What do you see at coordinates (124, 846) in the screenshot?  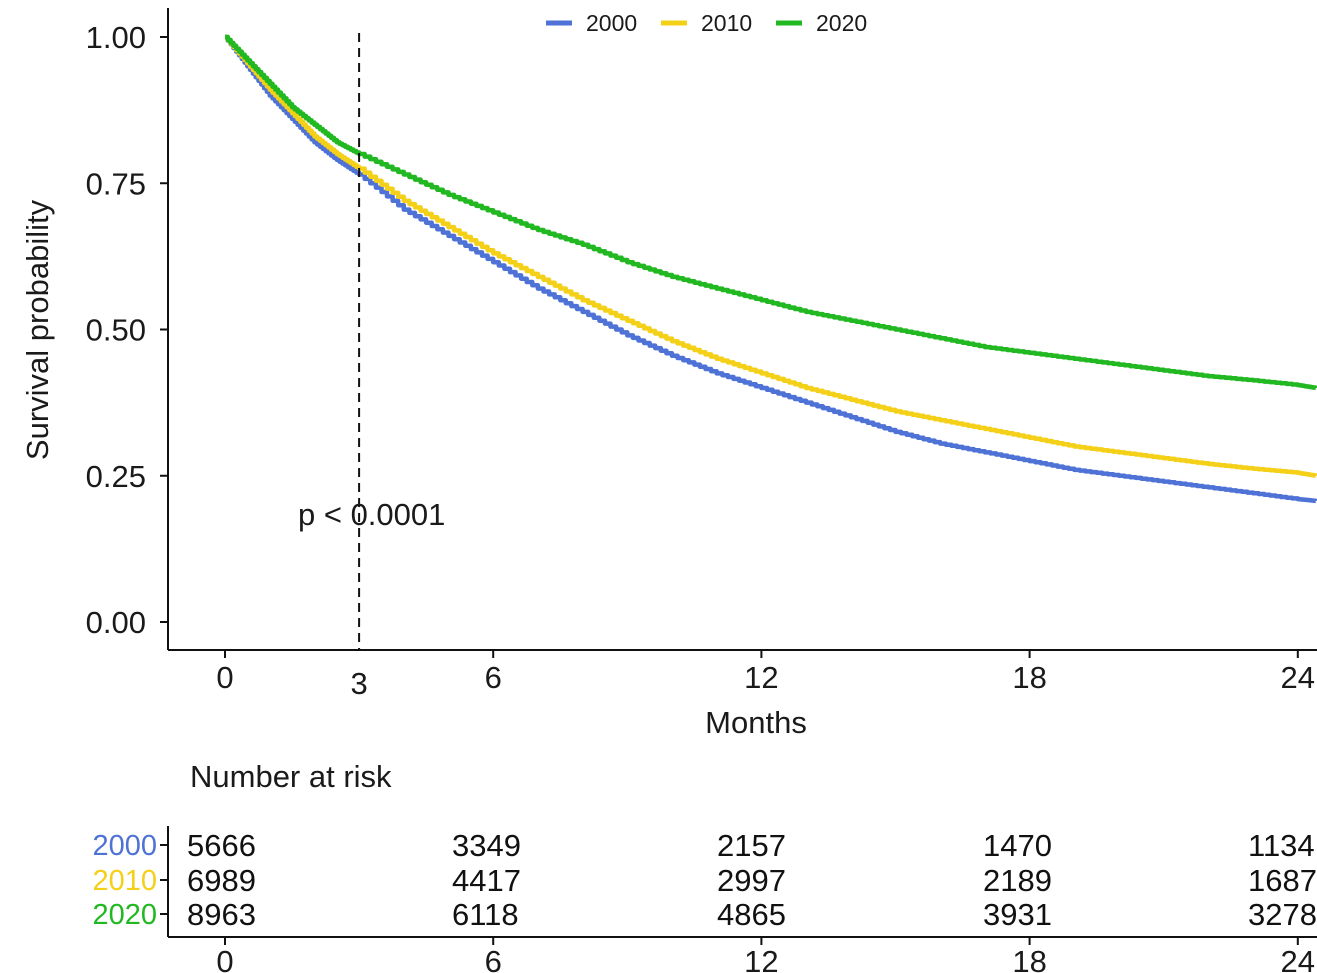 I see `risk-row-label-2000: 2000` at bounding box center [124, 846].